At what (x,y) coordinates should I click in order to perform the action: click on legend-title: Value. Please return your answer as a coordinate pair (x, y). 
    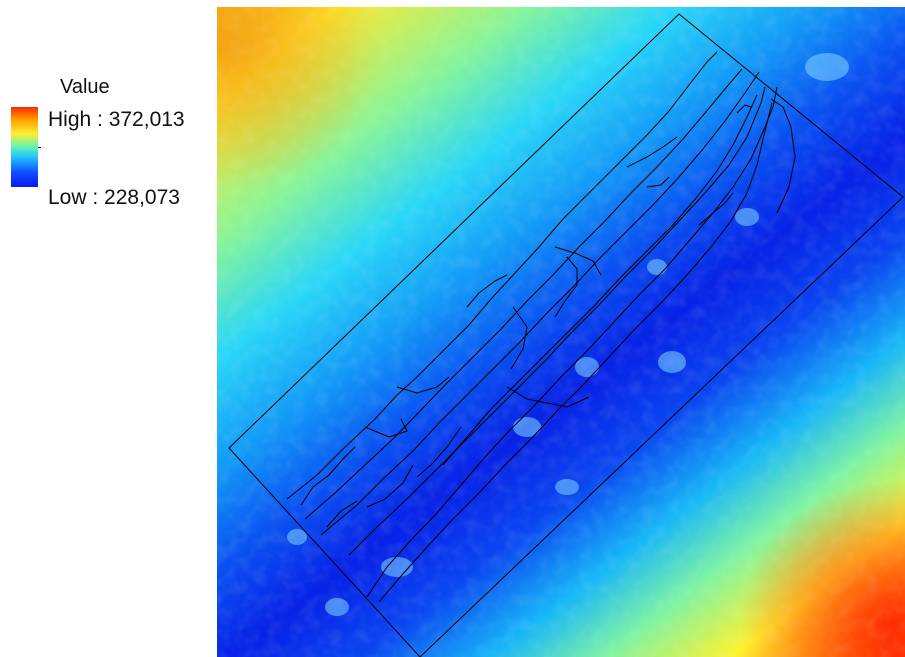
    Looking at the image, I should click on (85, 87).